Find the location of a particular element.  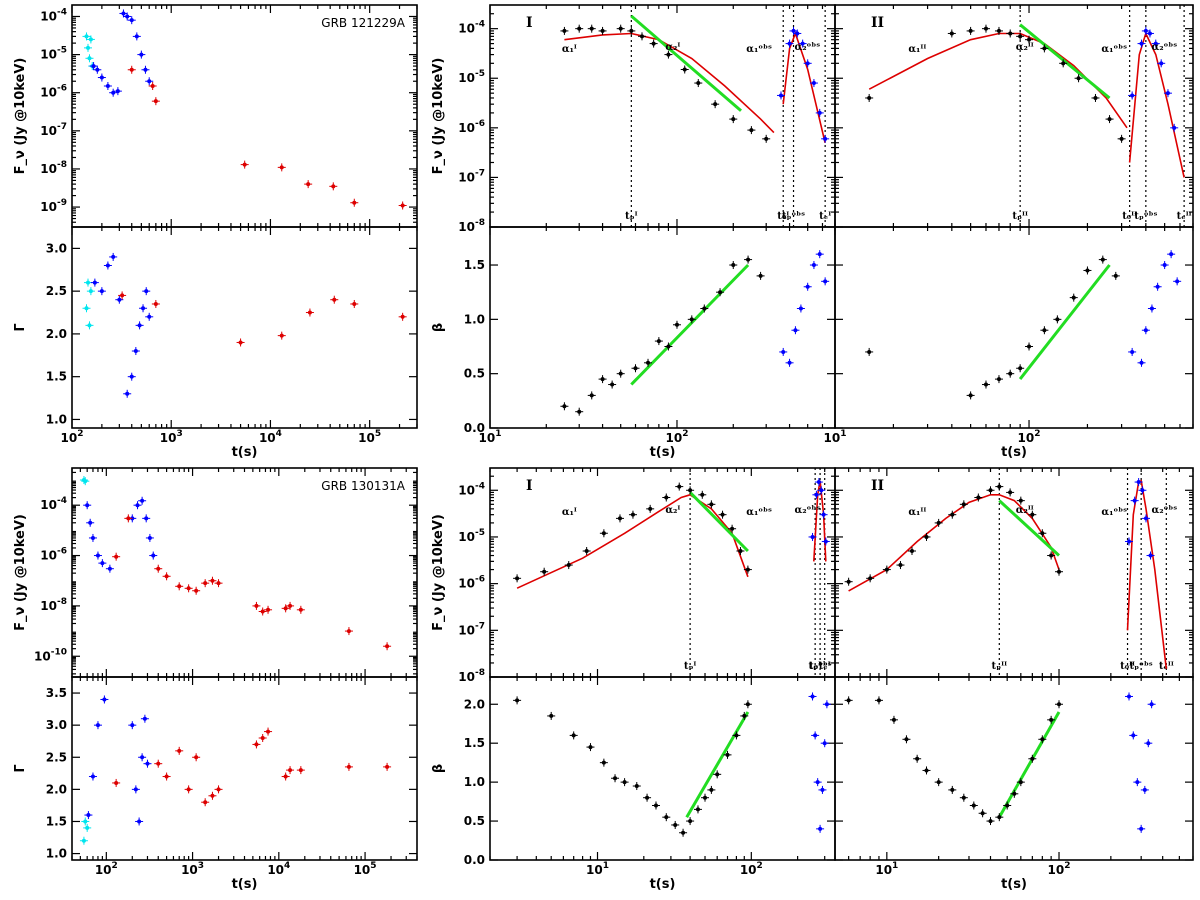

y-tick-label: 0.0 is located at coordinates (474, 428).